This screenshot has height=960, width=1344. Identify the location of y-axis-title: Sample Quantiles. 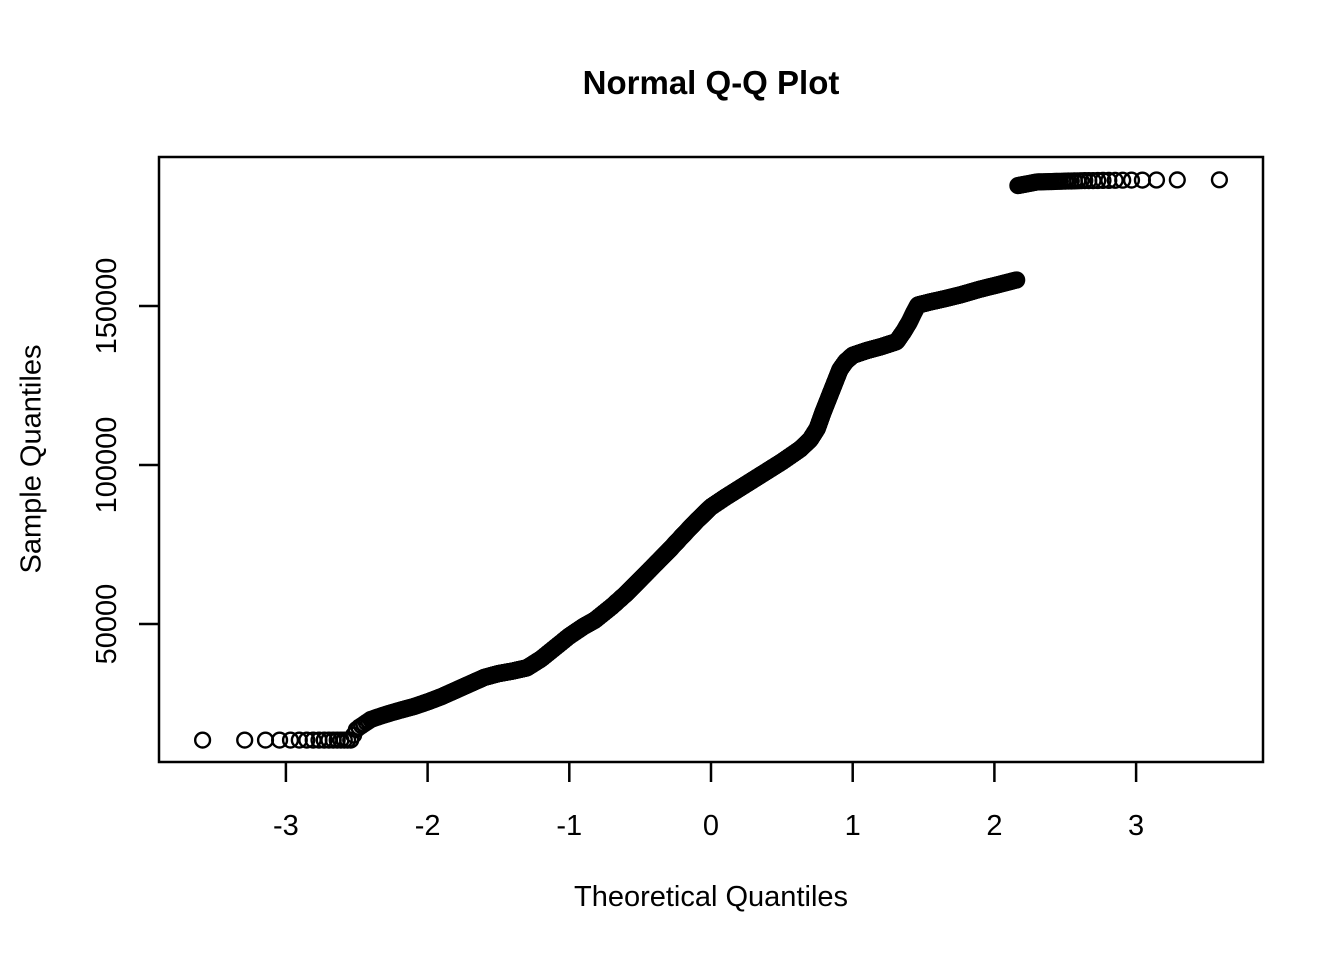
(31, 459).